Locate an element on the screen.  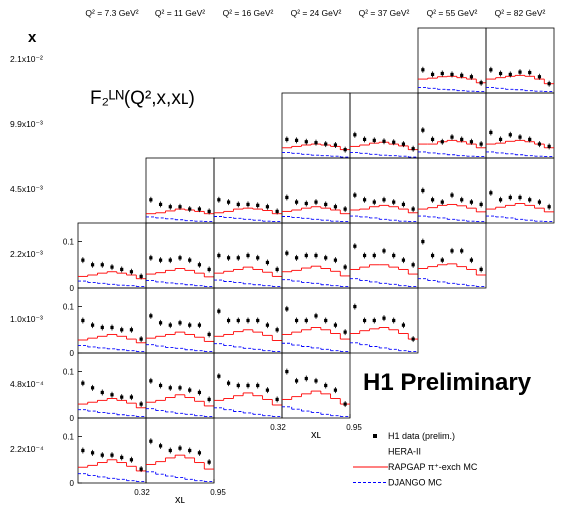
legend-label: DJANGO MC is located at coordinates (415, 483).